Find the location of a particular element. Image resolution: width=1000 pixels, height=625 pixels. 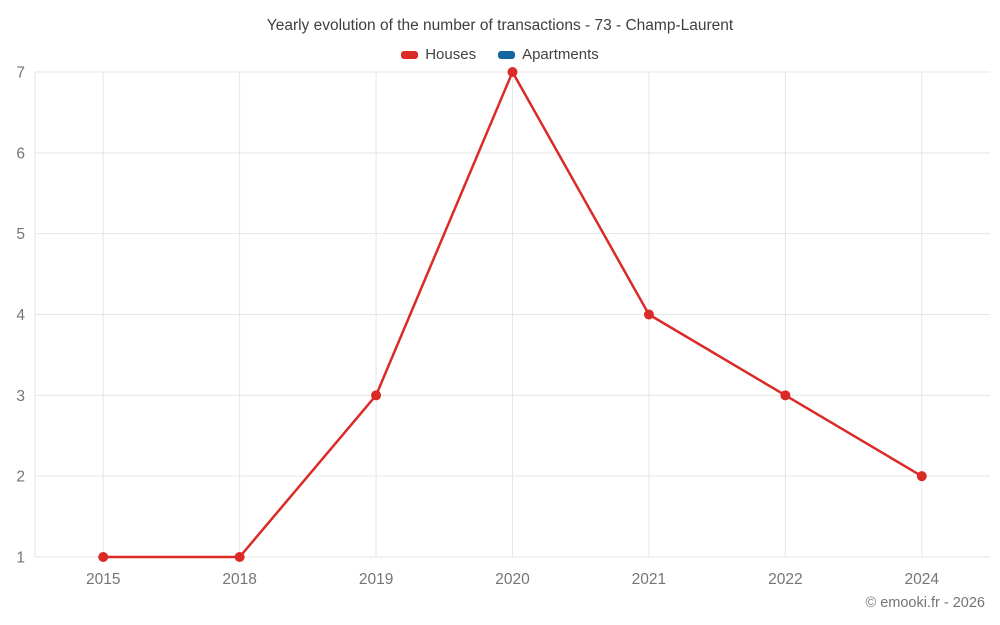

x-axis-tick-label: 2020 is located at coordinates (512, 579).